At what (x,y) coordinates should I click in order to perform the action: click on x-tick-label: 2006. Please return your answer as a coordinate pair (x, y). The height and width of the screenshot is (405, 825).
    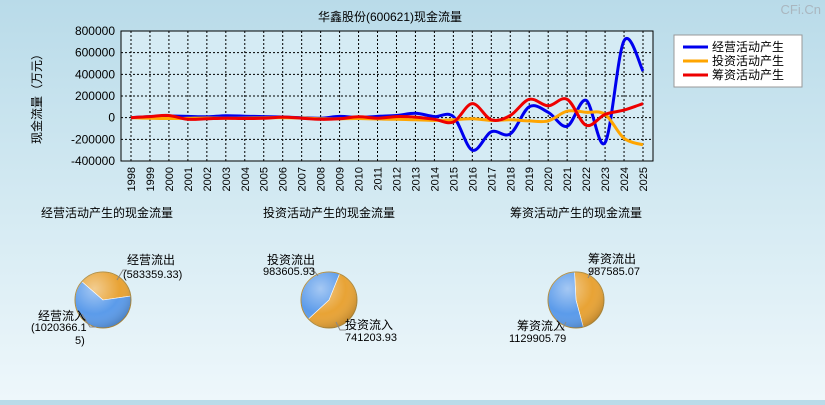
    Looking at the image, I should click on (284, 179).